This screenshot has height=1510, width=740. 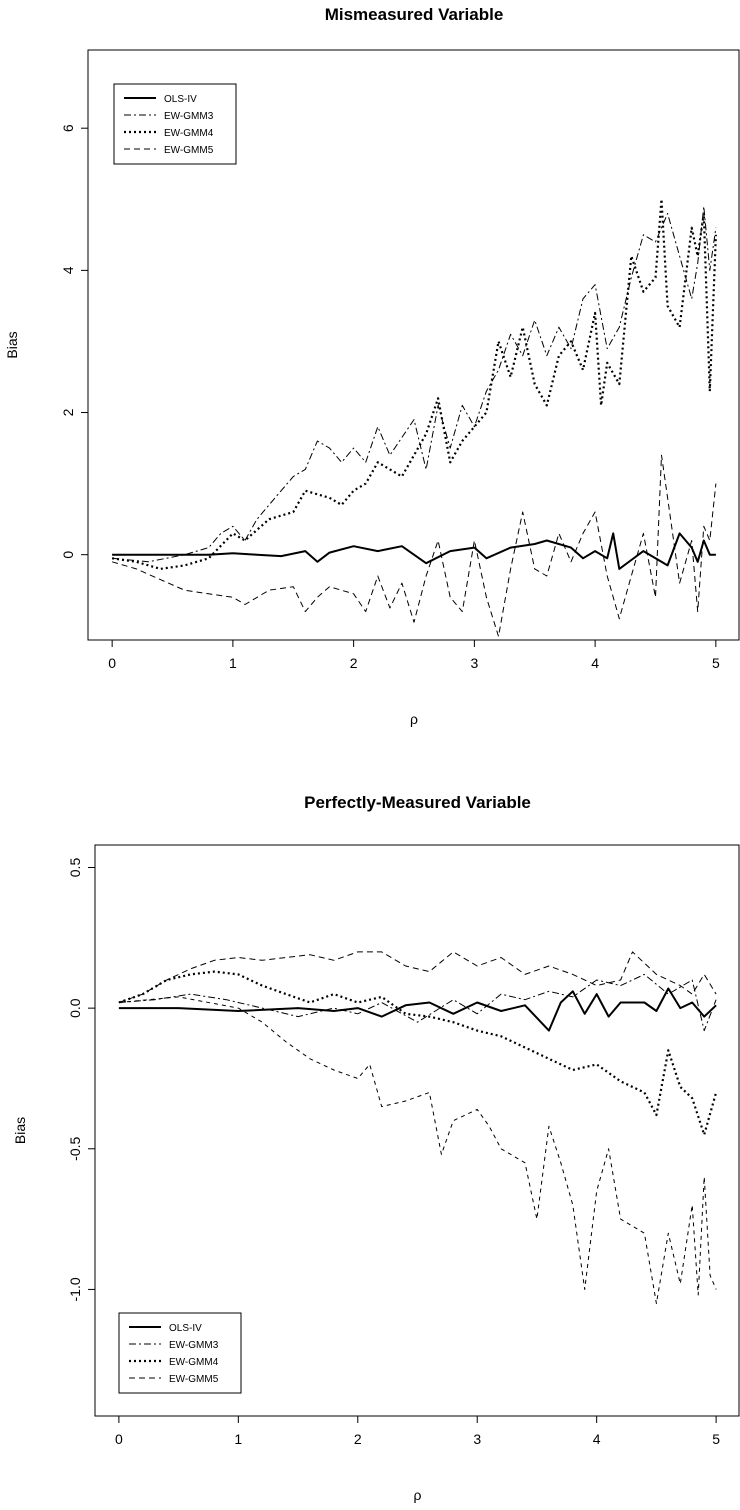 I want to click on y-tick-label: 2, so click(x=68, y=412).